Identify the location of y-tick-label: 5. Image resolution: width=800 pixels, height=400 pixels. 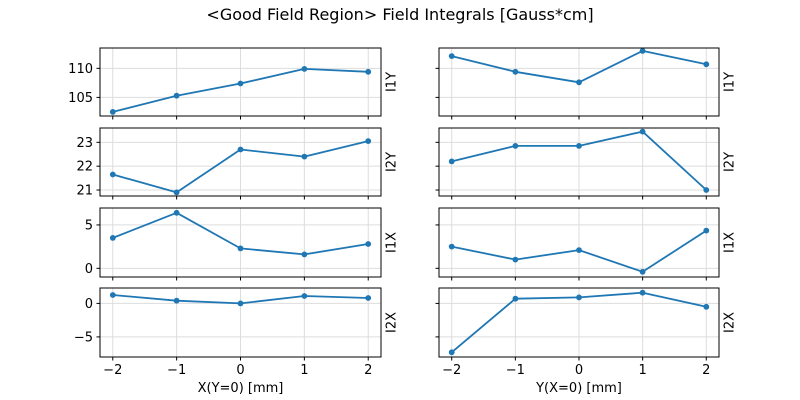
(89, 225).